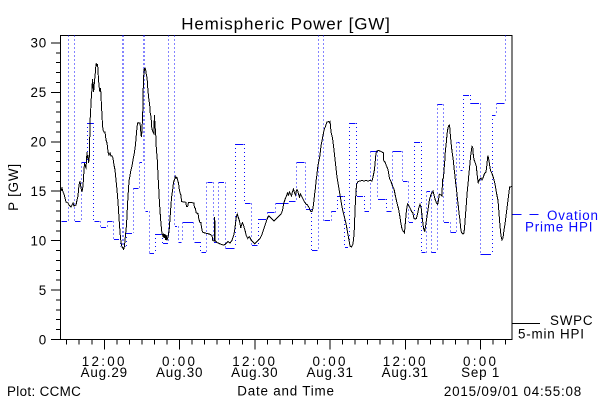 This screenshot has height=400, width=600. I want to click on svg-text: Hemispheric Power [GW], so click(286, 24).